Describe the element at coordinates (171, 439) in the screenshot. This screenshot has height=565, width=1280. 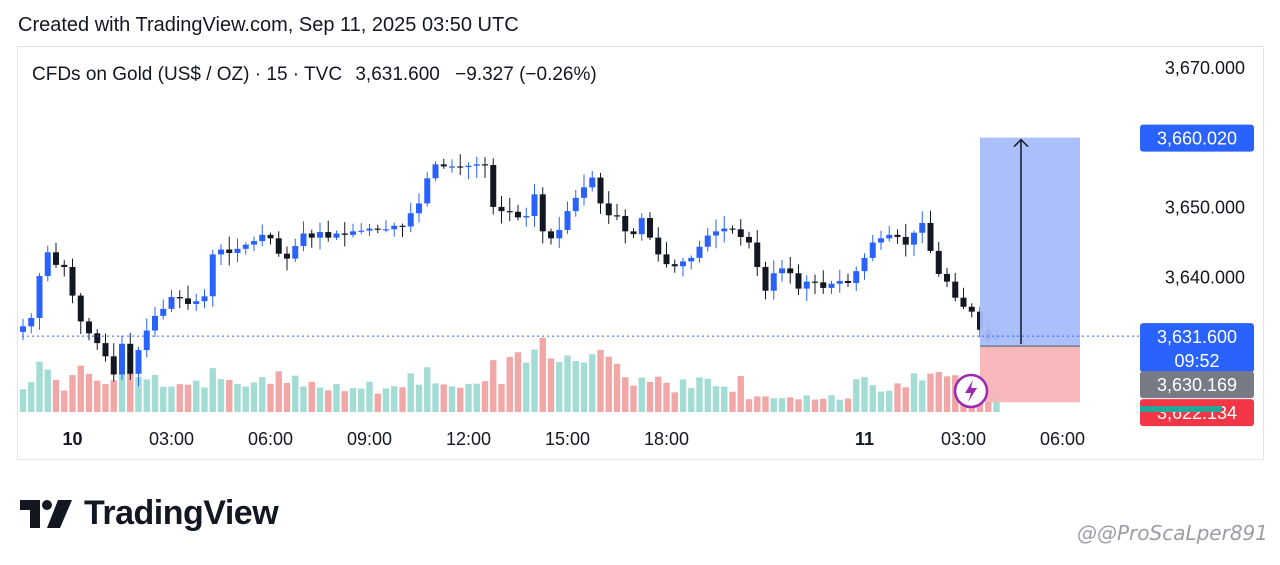
I see `x-axis-tick-label: 03:00` at that location.